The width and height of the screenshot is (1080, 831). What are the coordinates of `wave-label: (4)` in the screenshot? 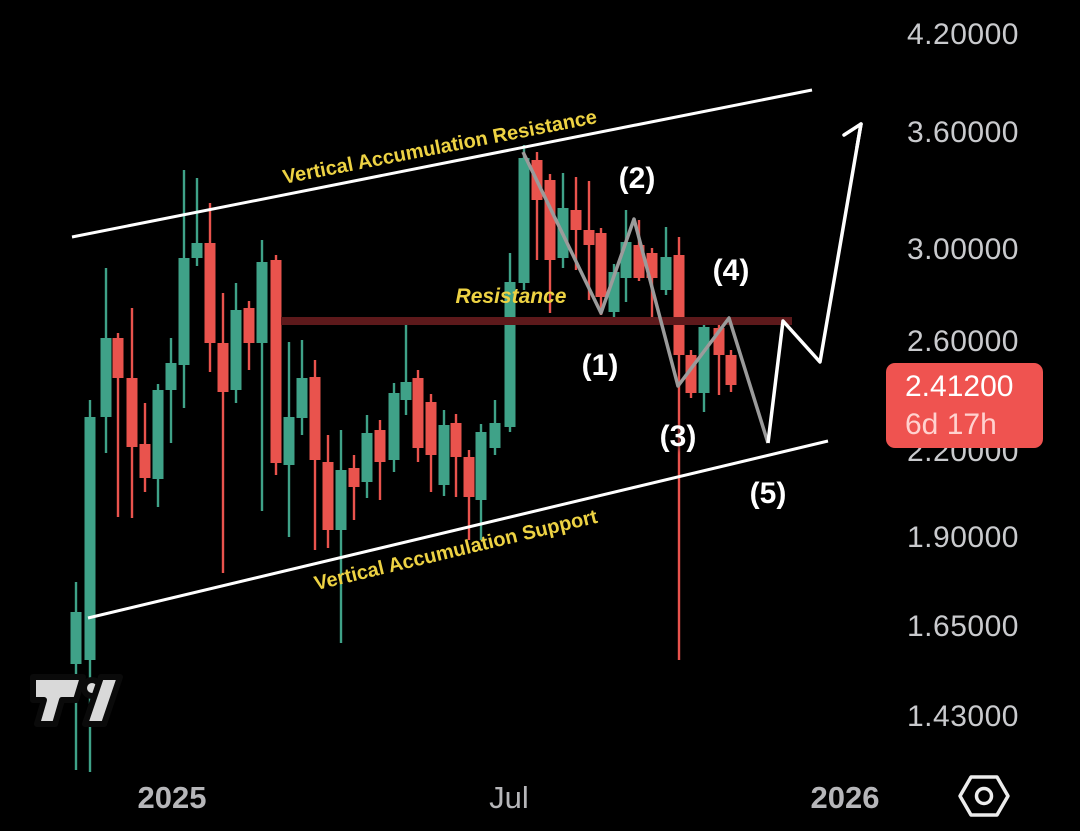 It's located at (731, 270).